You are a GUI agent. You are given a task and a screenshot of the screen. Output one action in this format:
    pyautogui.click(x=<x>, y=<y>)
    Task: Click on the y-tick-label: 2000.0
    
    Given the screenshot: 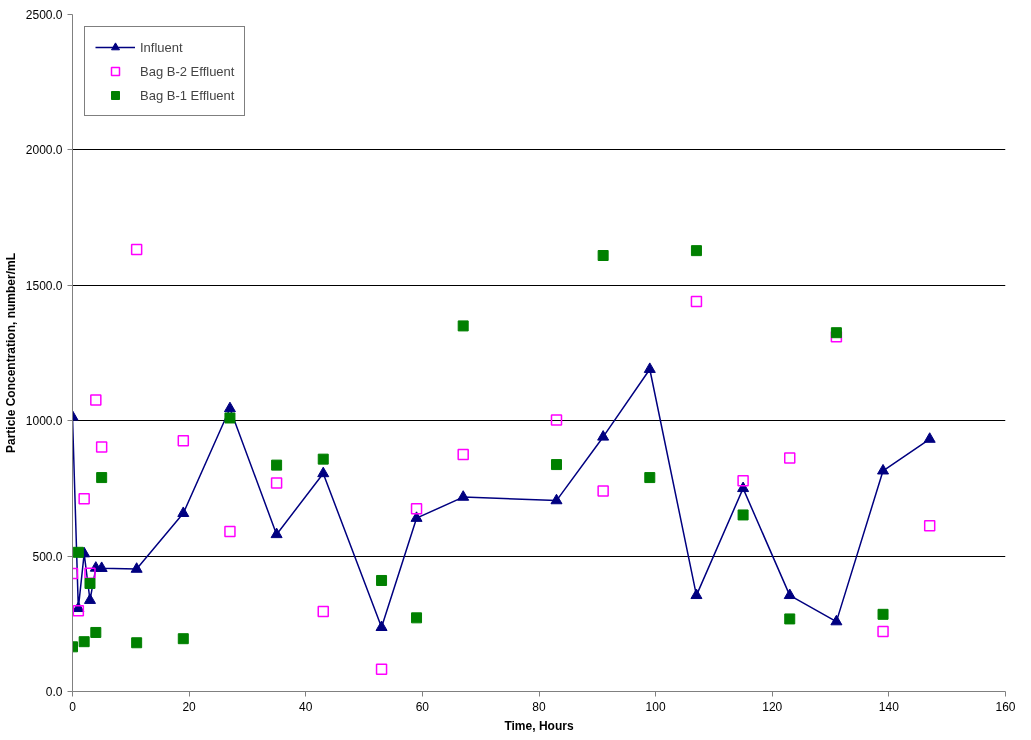 What is the action you would take?
    pyautogui.click(x=44, y=150)
    